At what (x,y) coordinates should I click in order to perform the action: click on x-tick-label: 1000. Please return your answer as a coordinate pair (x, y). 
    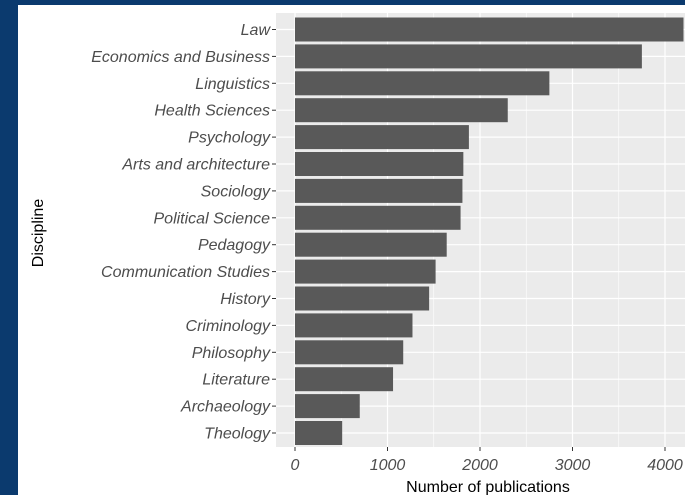
    Looking at the image, I should click on (388, 465).